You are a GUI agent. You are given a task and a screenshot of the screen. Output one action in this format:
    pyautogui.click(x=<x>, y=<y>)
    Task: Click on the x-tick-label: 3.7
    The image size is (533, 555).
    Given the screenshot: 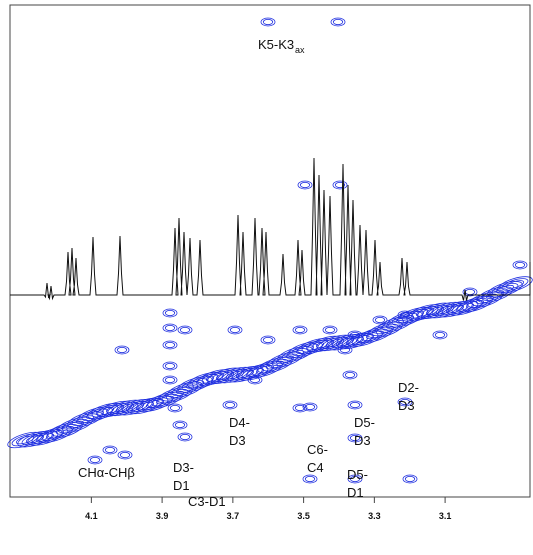 What is the action you would take?
    pyautogui.click(x=233, y=516)
    